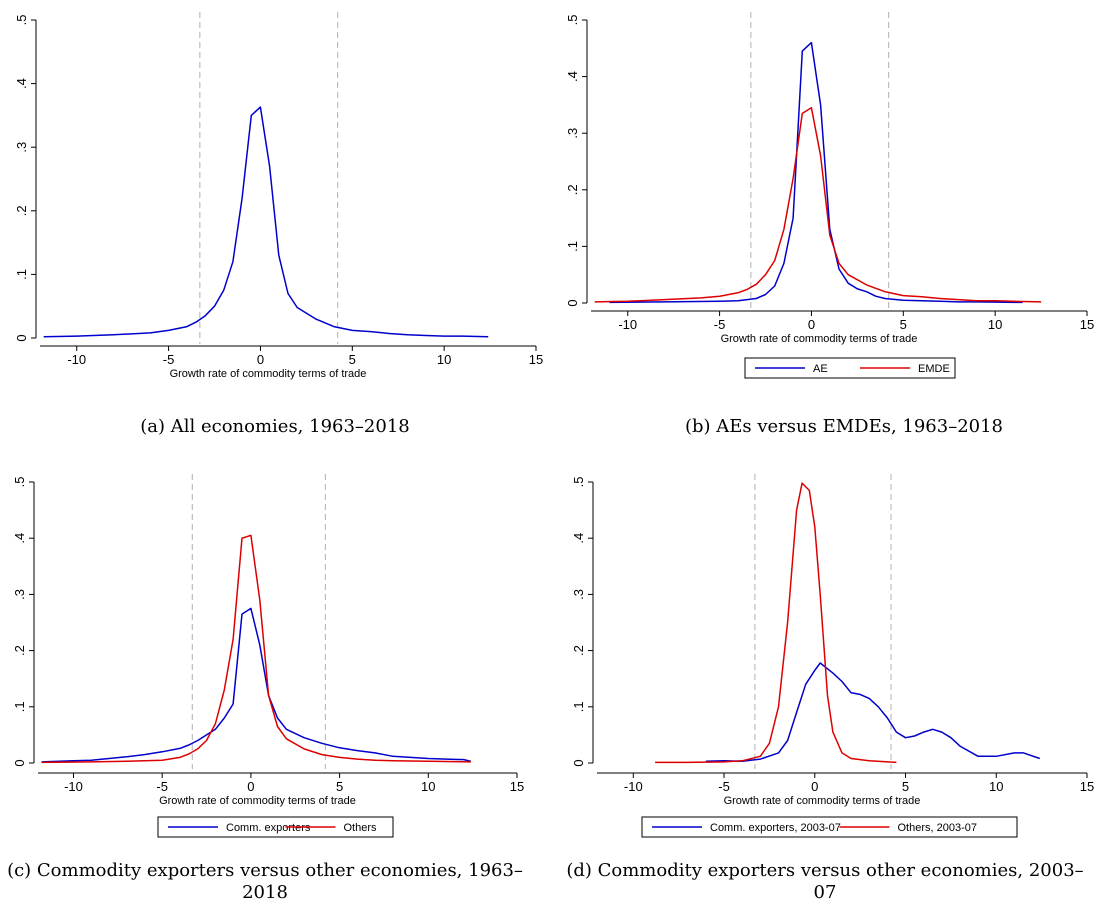 The height and width of the screenshot is (916, 1098). I want to click on series-line-ae, so click(816, 172).